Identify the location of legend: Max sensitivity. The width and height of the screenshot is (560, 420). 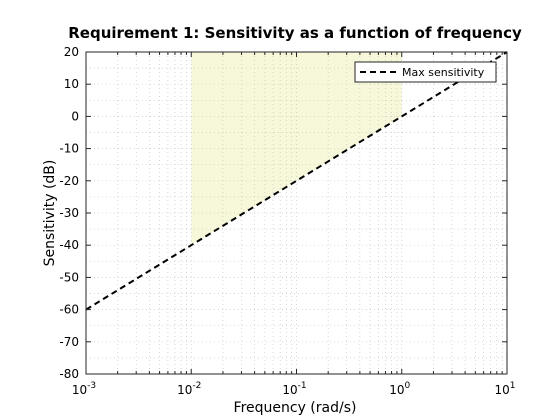
(425, 72).